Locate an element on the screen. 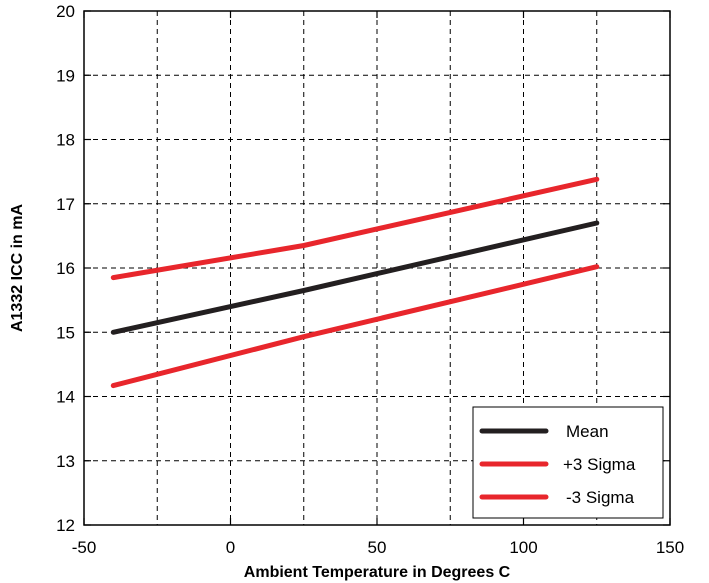 The height and width of the screenshot is (583, 709). x-tick-label: 100 is located at coordinates (523, 547).